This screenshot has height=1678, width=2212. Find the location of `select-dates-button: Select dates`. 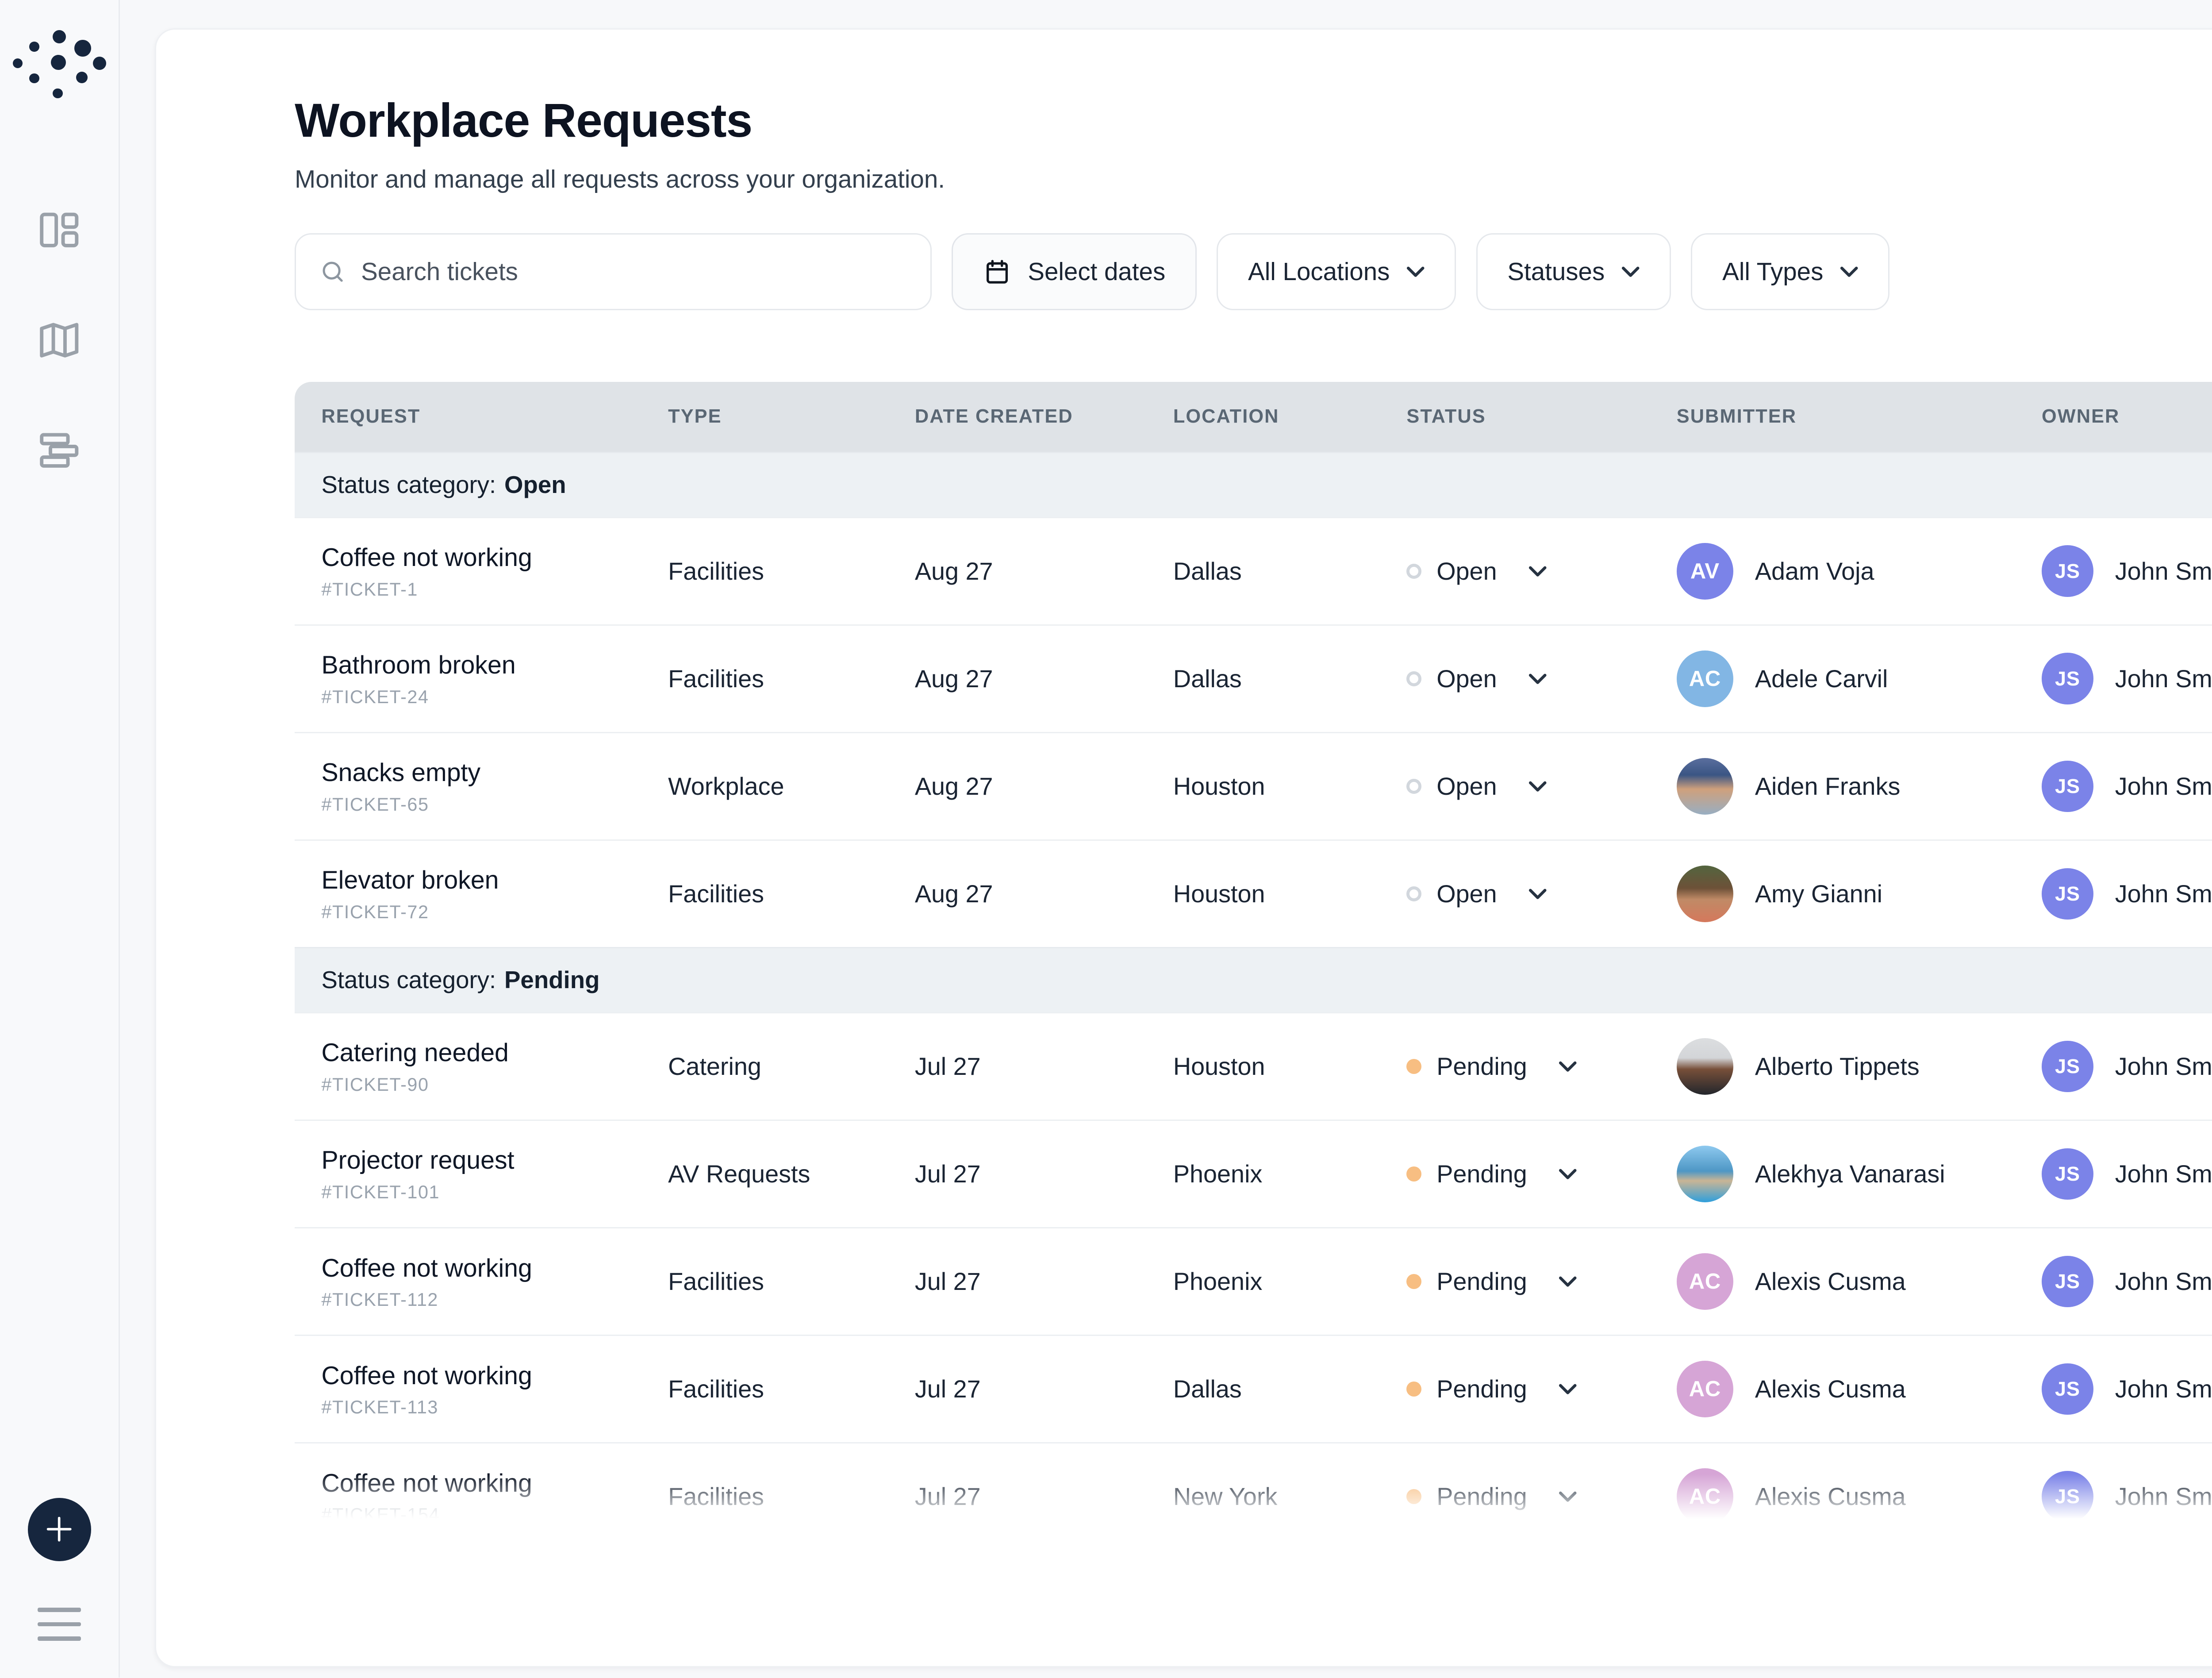

select-dates-button: Select dates is located at coordinates (1074, 271).